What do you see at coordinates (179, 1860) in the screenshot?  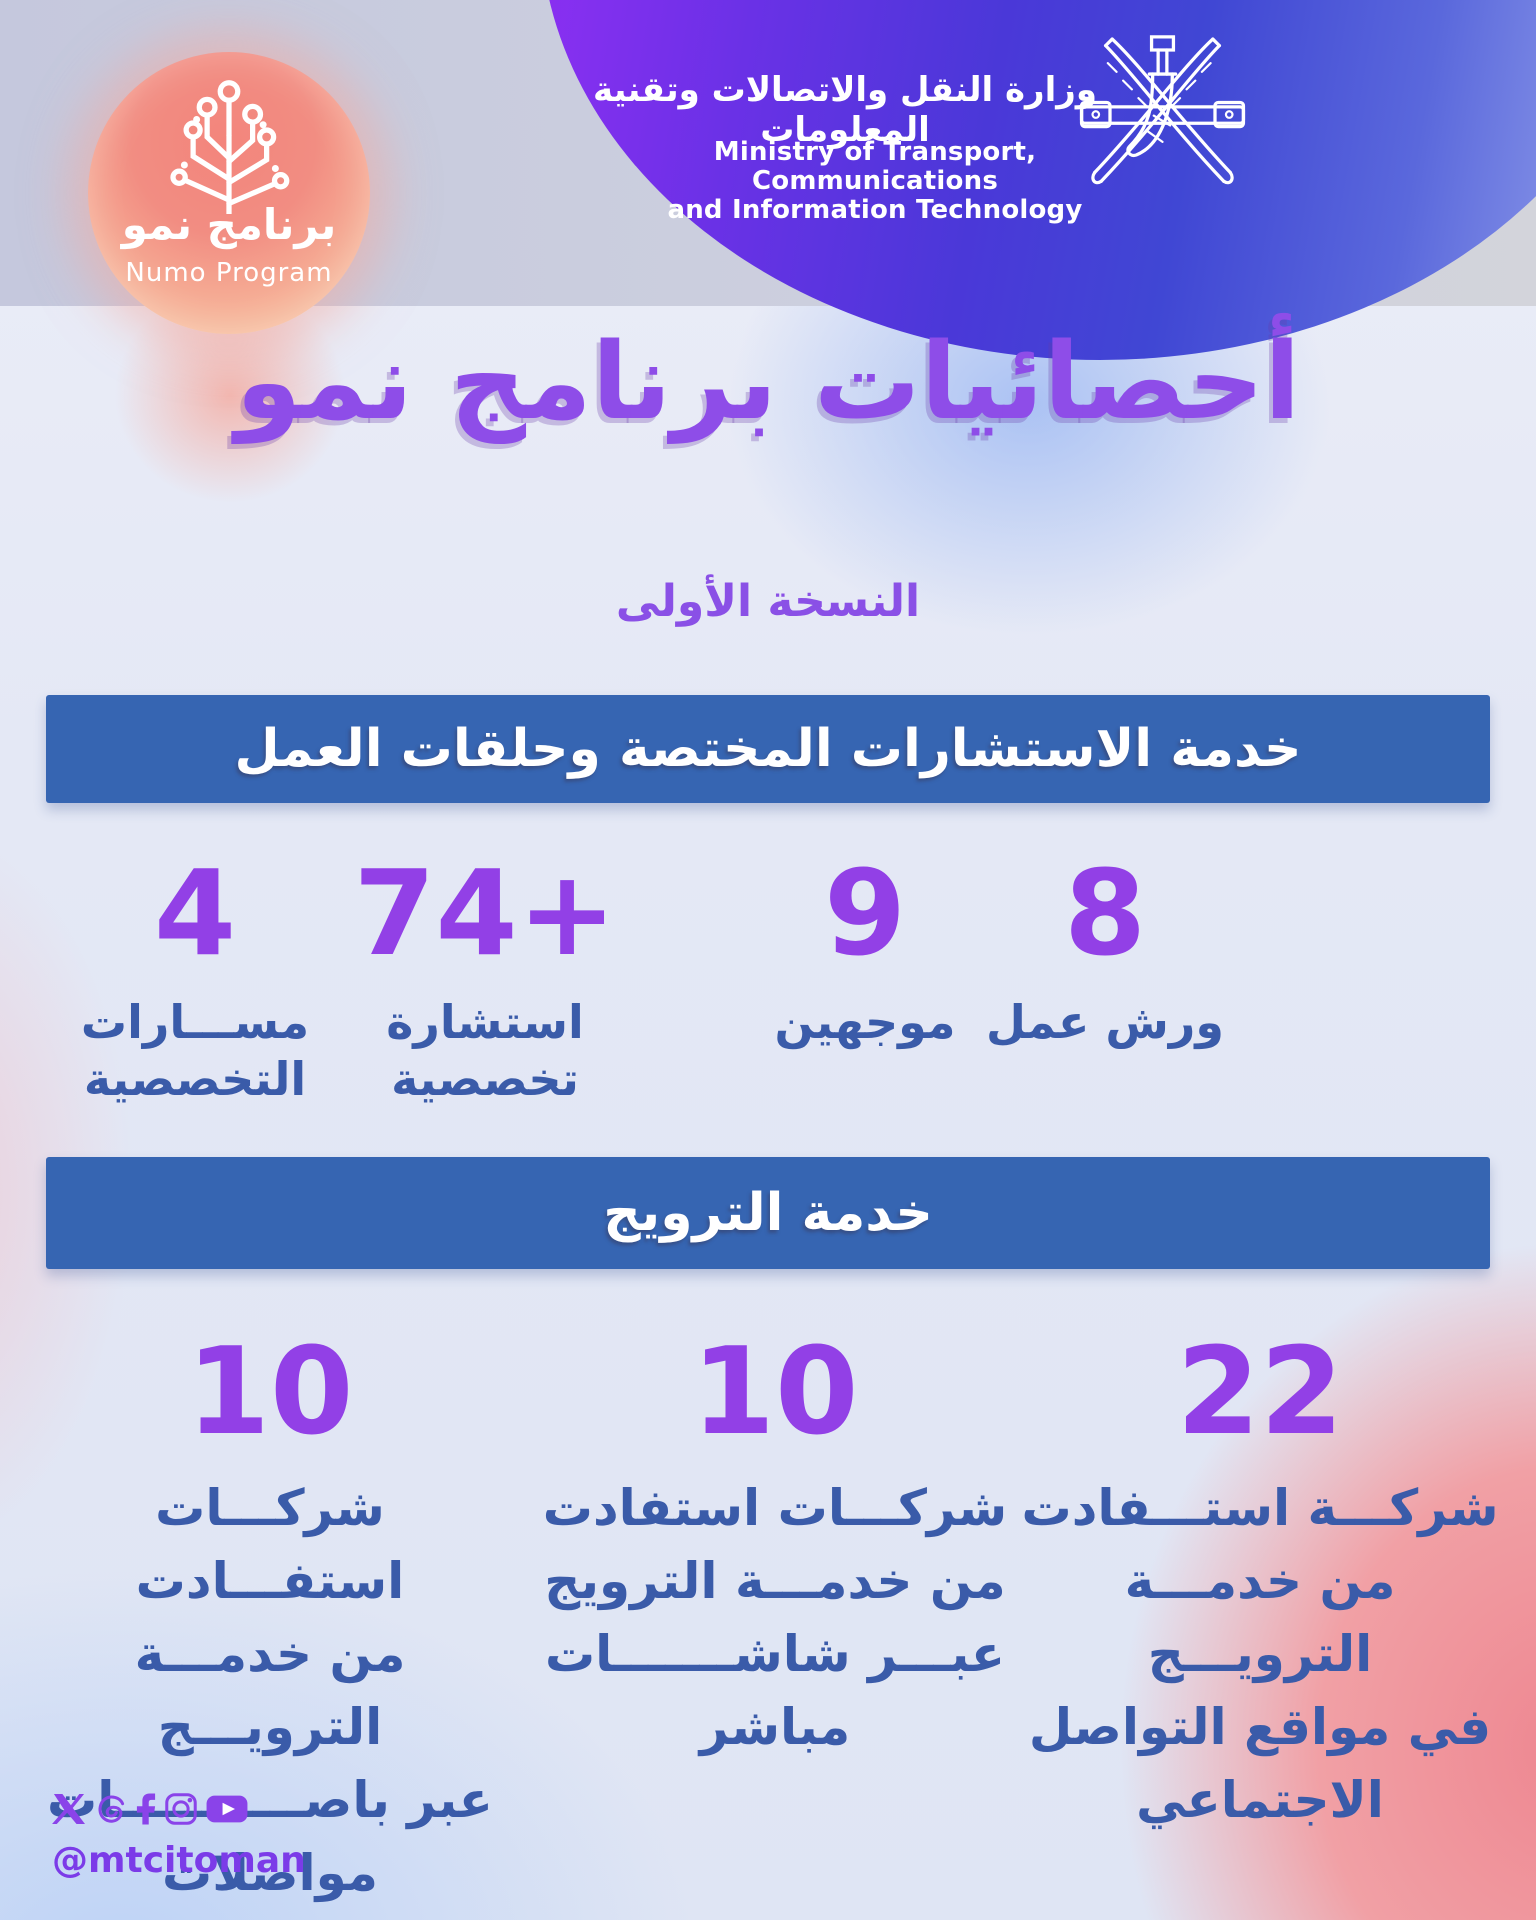 I see `social-handle: @mtcitoman` at bounding box center [179, 1860].